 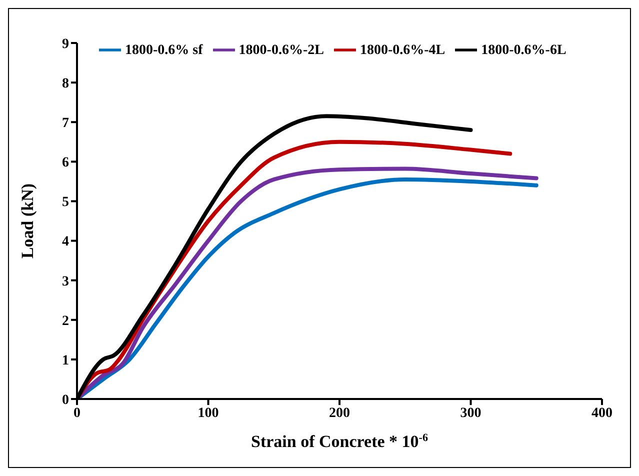 I want to click on y-axis-title: Load (kN), so click(x=28, y=221).